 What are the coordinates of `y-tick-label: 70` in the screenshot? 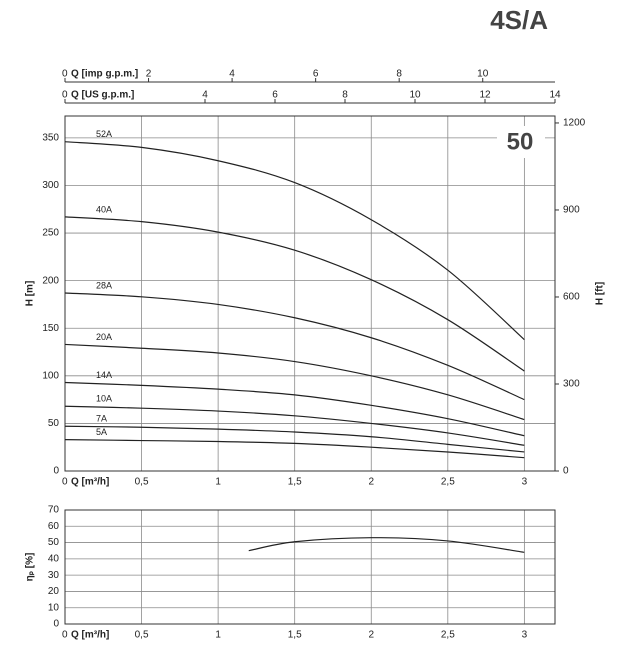 It's located at (54, 510).